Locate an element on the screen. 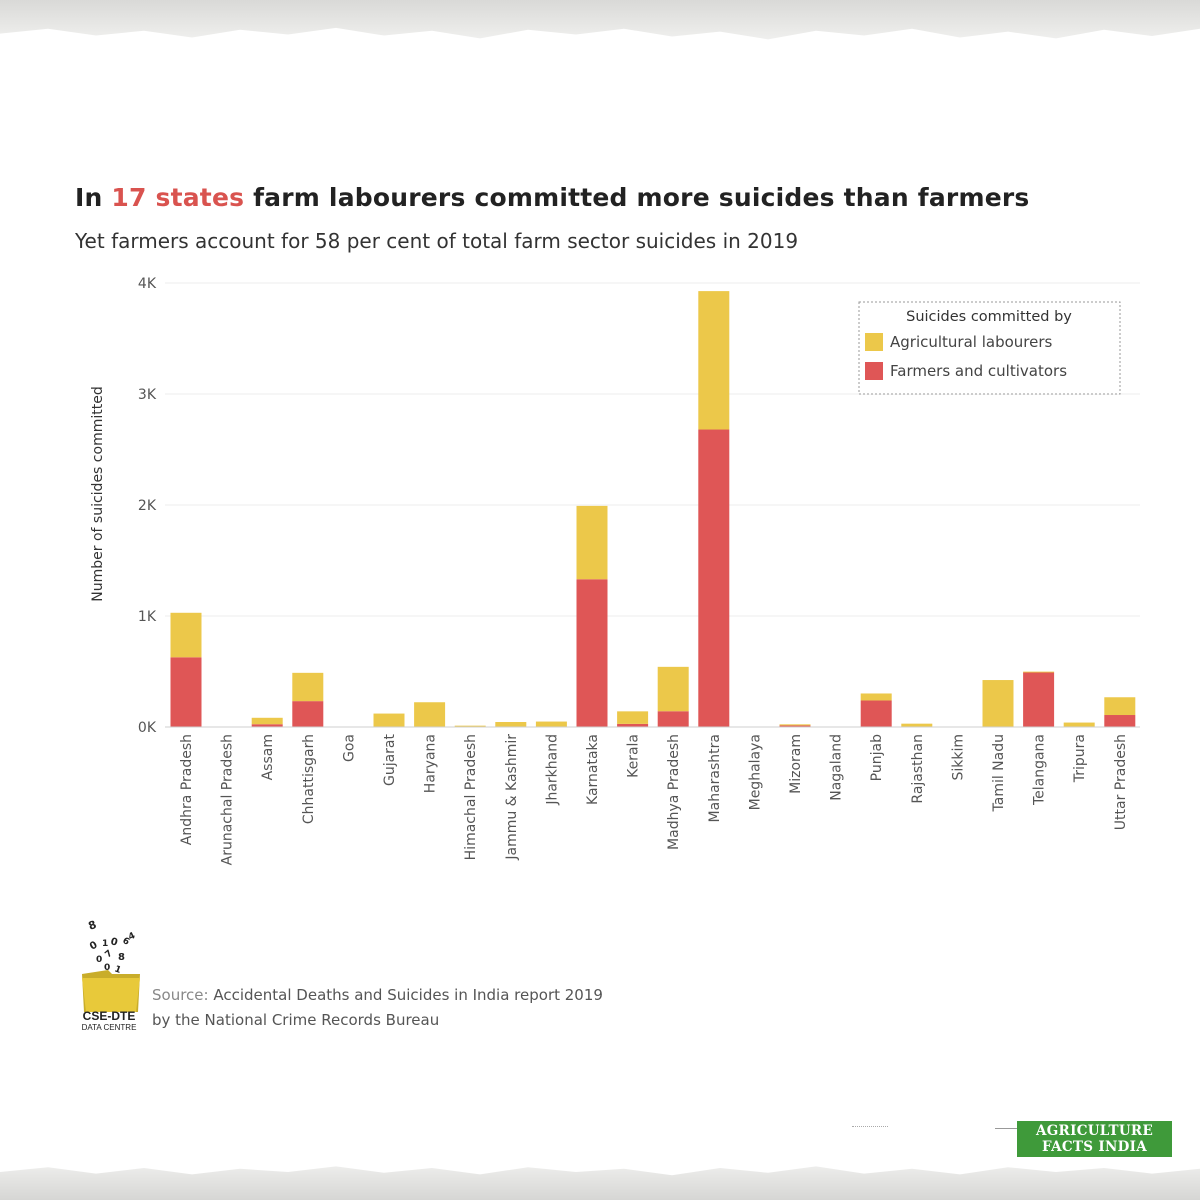 The width and height of the screenshot is (1200, 1200). x-tick-label-nagaland: Nagaland is located at coordinates (837, 767).